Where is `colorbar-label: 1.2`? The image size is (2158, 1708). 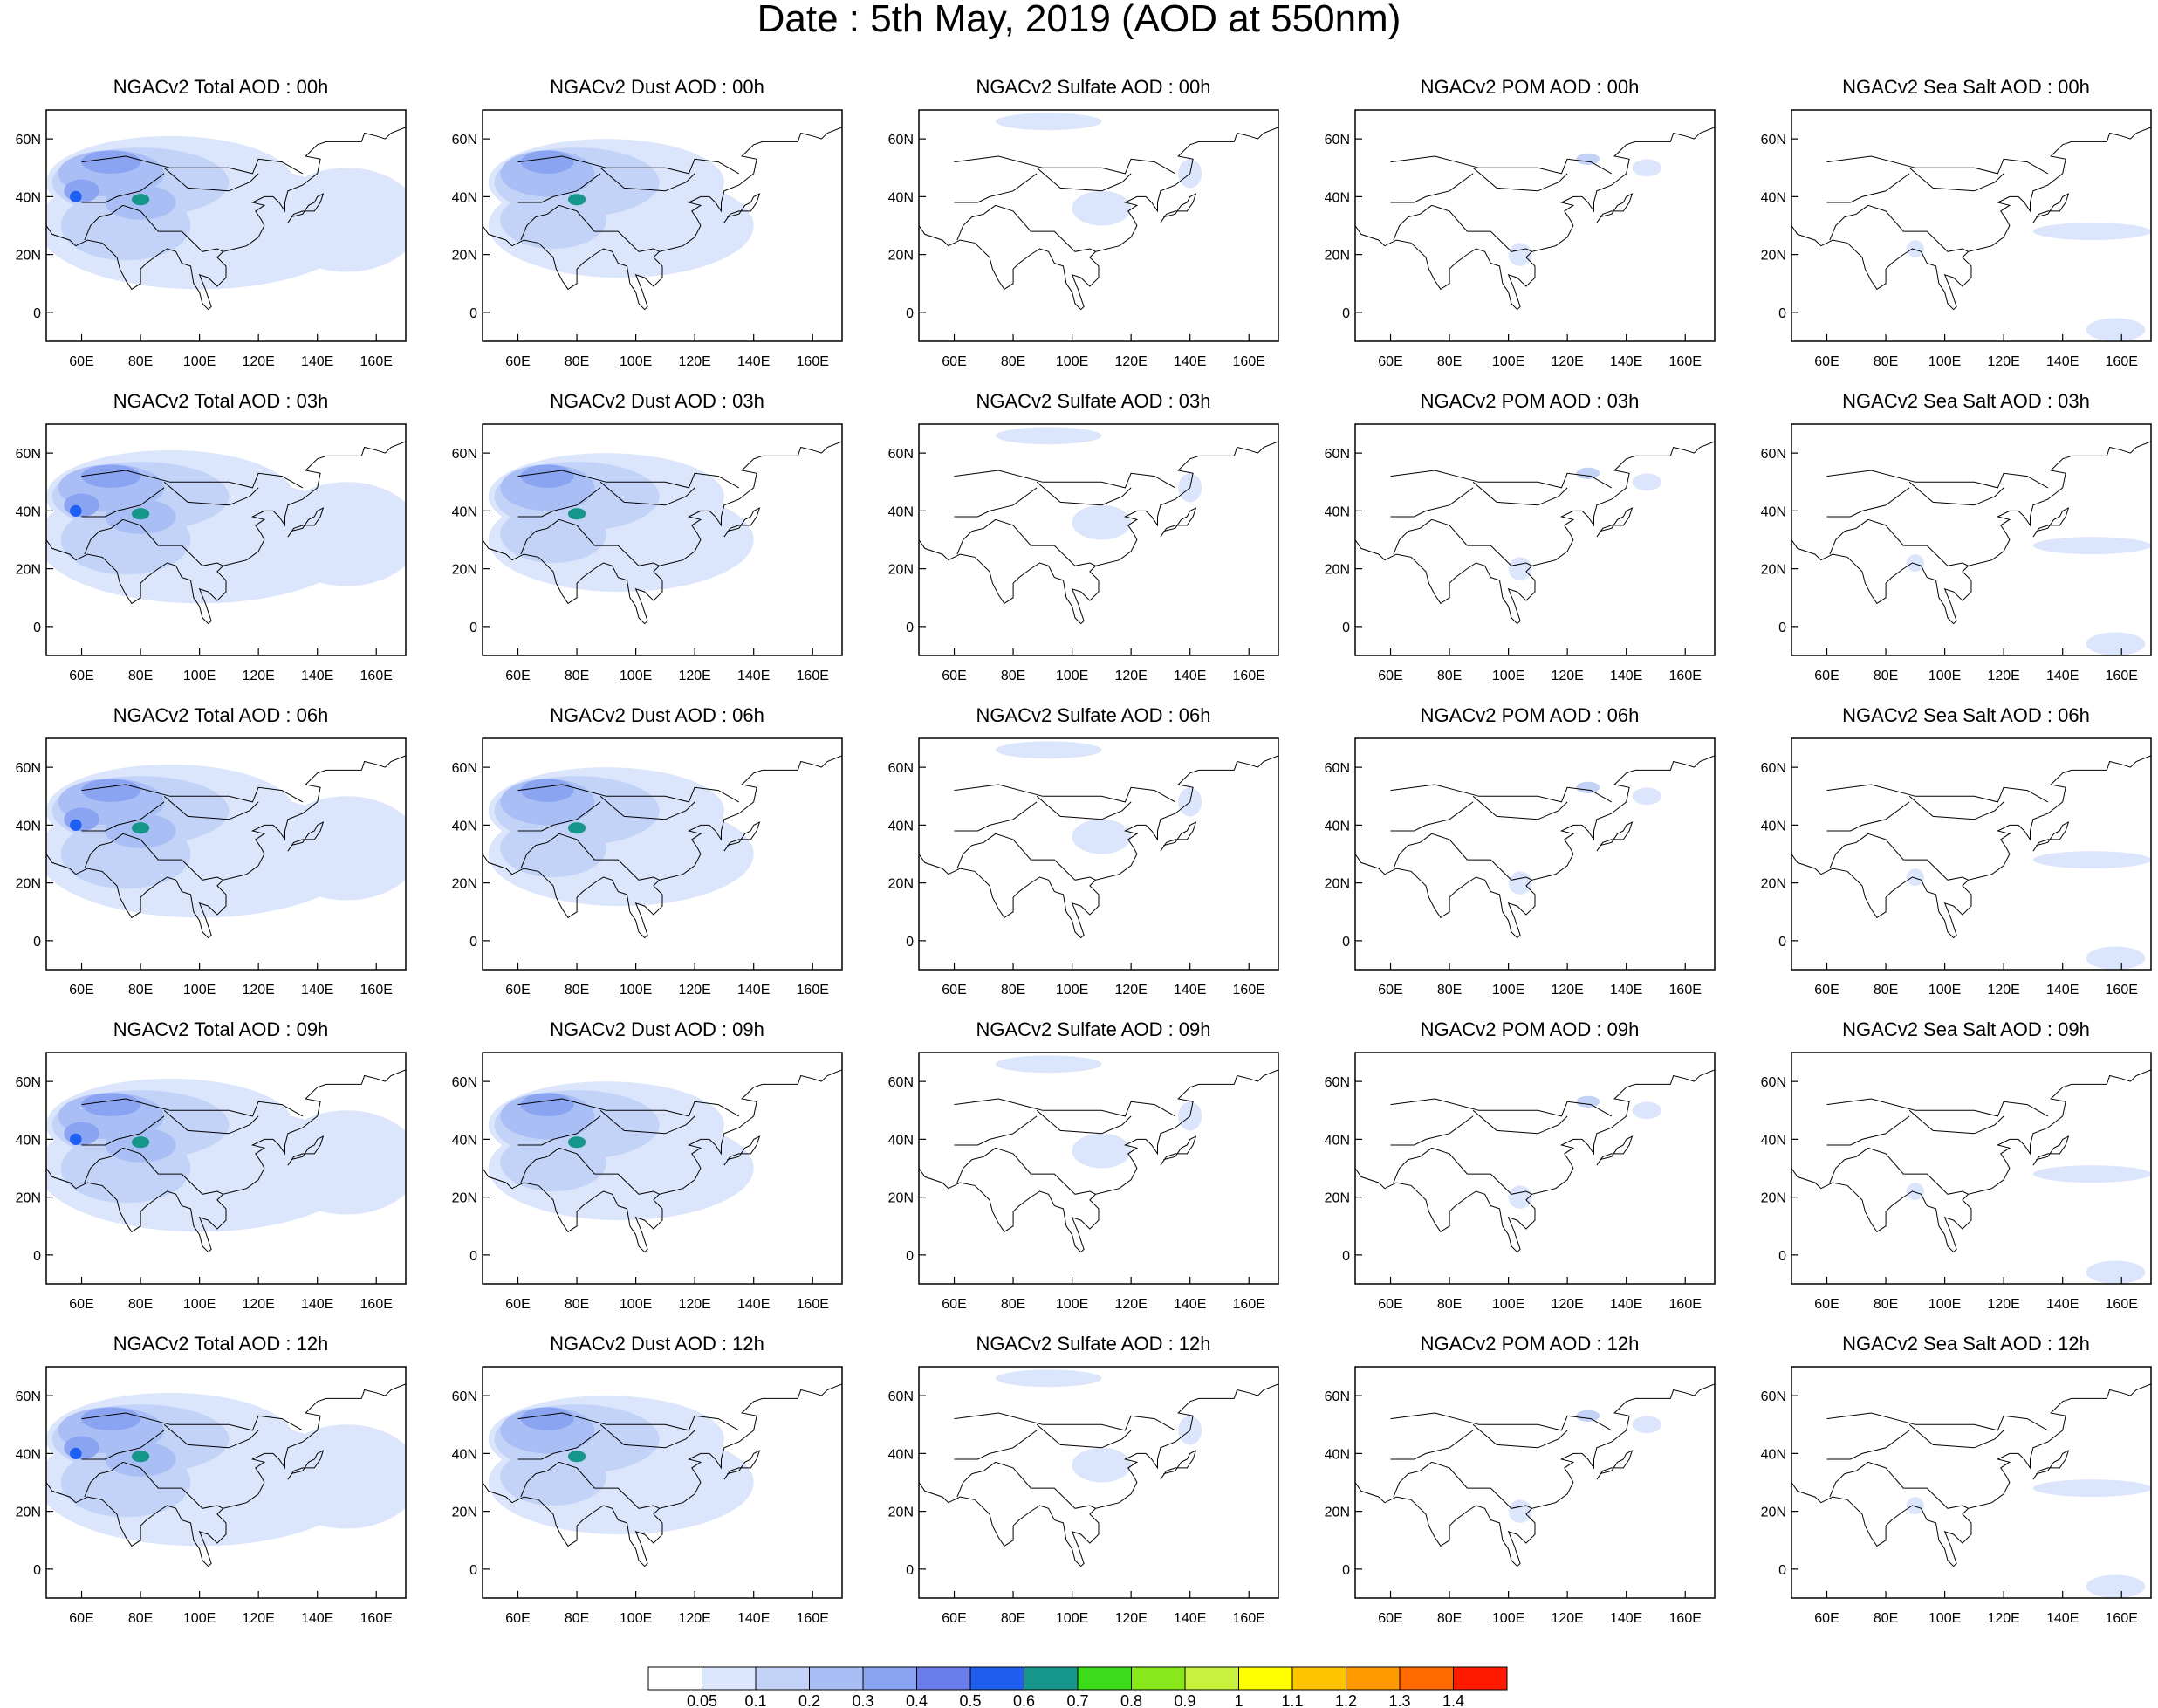 colorbar-label: 1.2 is located at coordinates (1346, 1700).